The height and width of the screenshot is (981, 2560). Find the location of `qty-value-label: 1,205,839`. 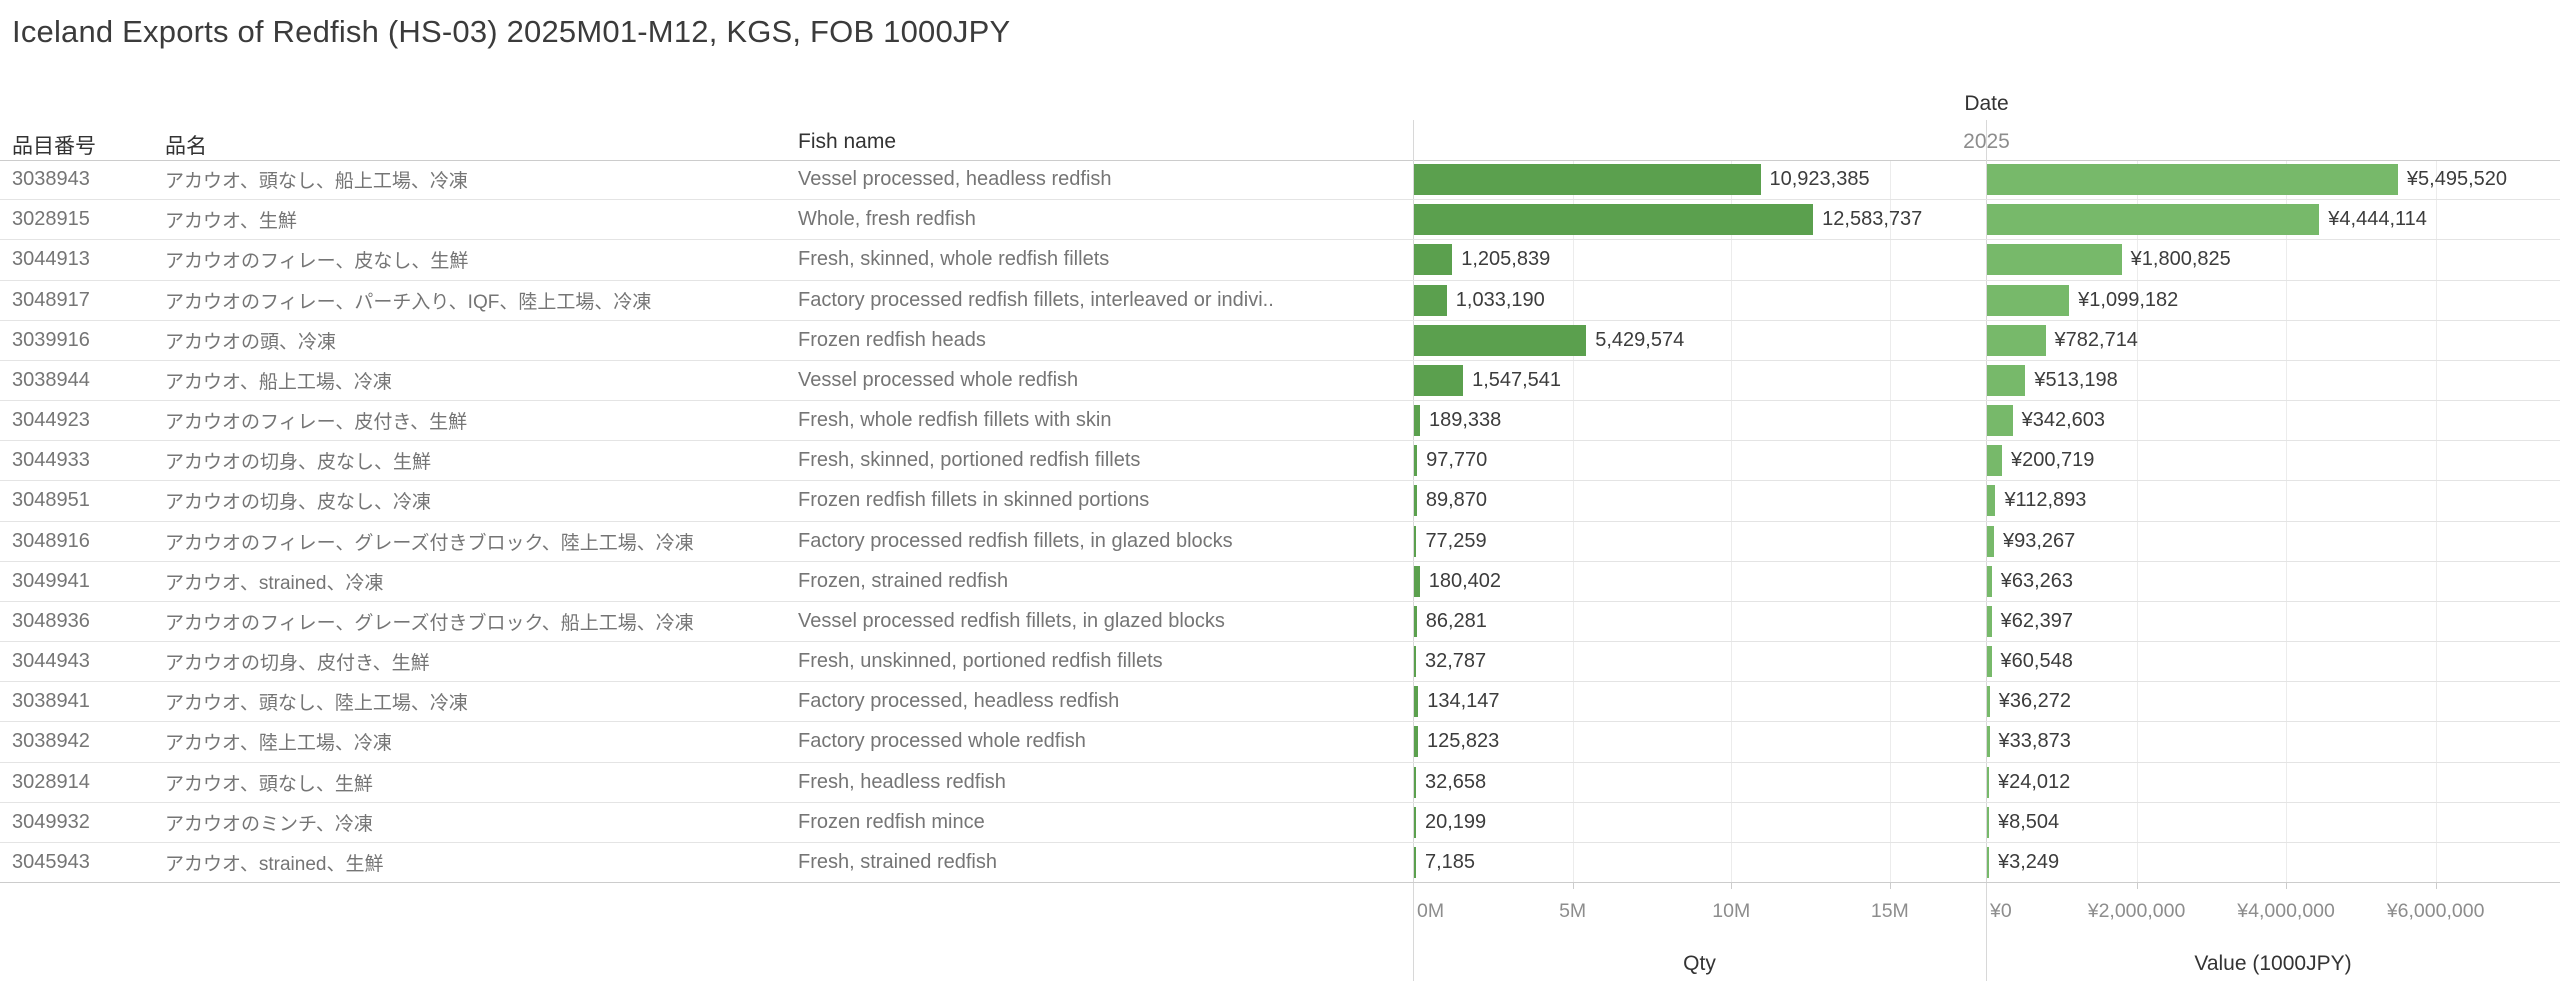

qty-value-label: 1,205,839 is located at coordinates (1506, 259).